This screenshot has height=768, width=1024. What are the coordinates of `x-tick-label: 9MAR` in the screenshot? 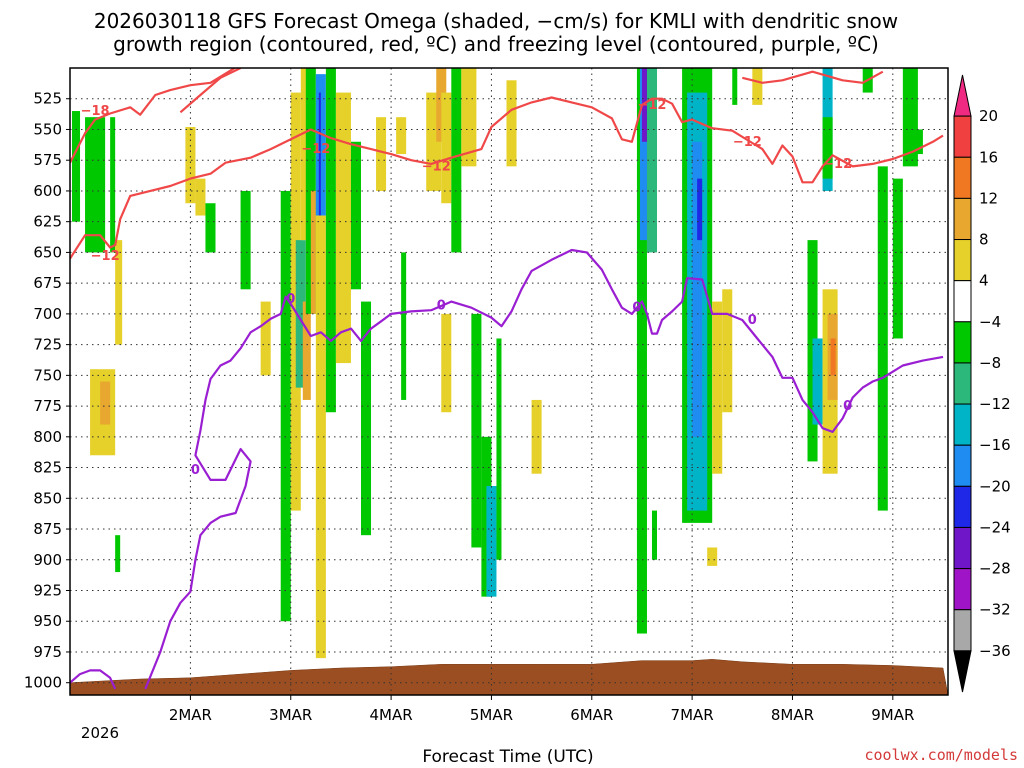 It's located at (892, 715).